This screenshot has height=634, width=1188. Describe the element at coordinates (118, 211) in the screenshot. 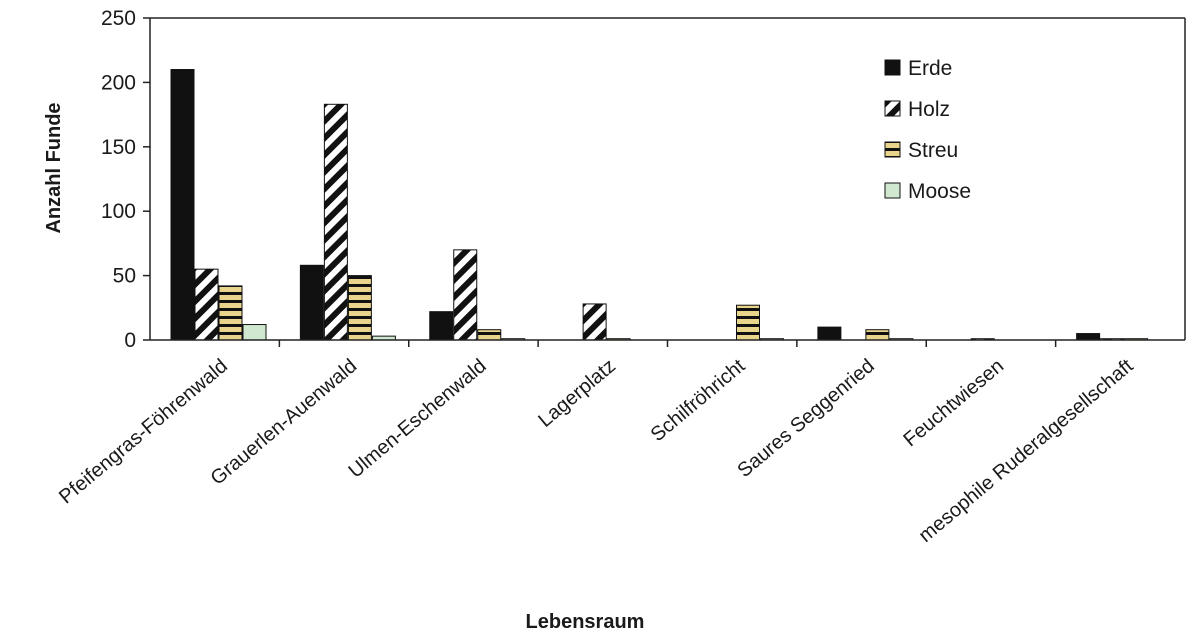

I see `y-tick-label: 100` at that location.